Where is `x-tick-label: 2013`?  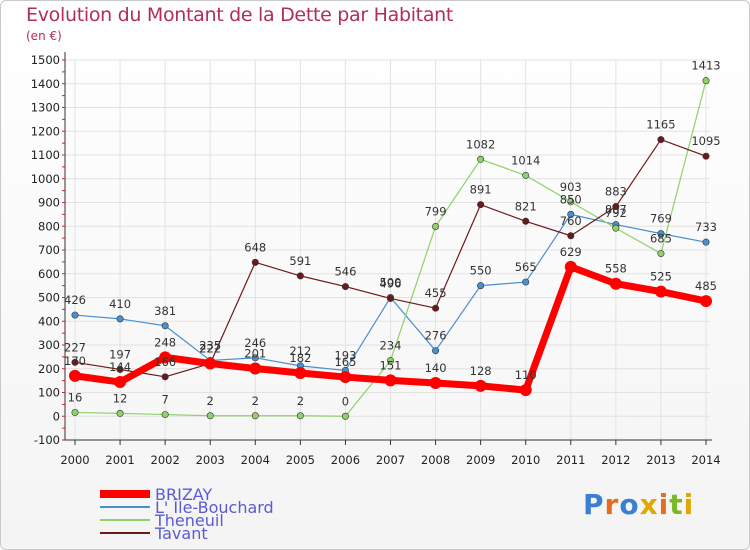 x-tick-label: 2013 is located at coordinates (660, 460).